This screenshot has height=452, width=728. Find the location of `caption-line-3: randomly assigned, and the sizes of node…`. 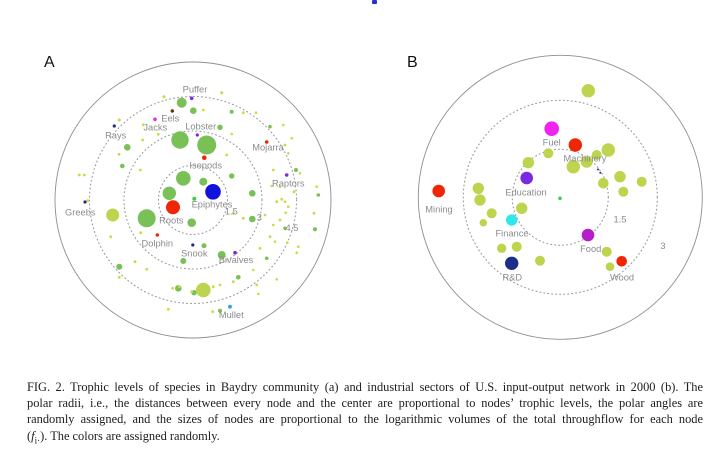

caption-line-3: randomly assigned, and the sizes of node… is located at coordinates (365, 419).